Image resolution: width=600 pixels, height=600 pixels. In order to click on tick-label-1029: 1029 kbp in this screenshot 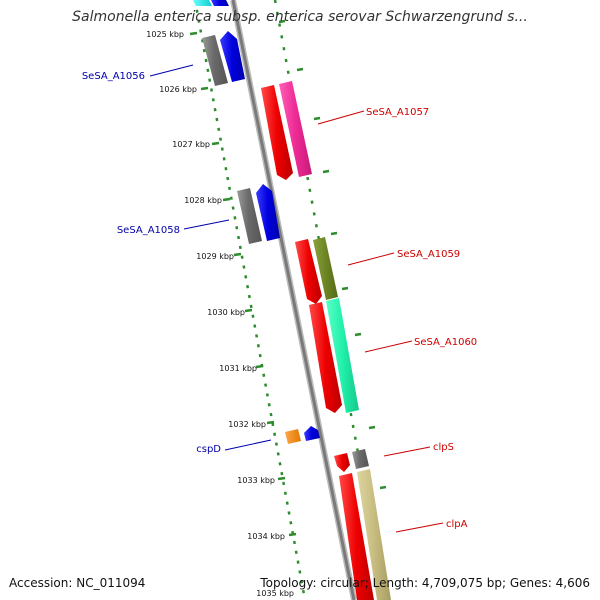, I will do `click(215, 256)`.